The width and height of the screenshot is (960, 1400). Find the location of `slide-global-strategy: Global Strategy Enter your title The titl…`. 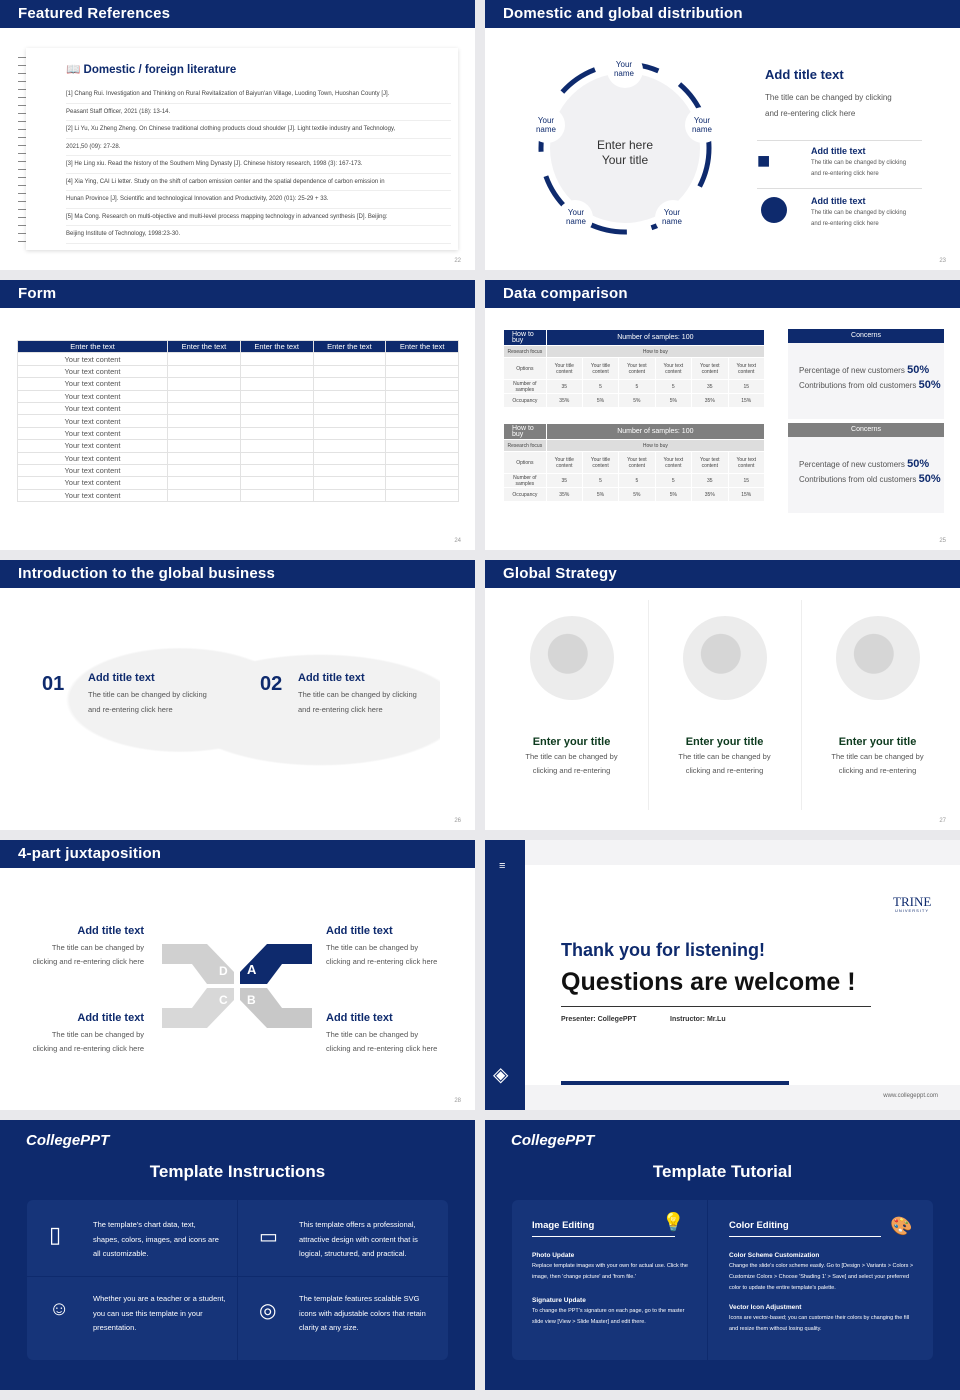

slide-global-strategy: Global Strategy Enter your title The titl… is located at coordinates (722, 695).